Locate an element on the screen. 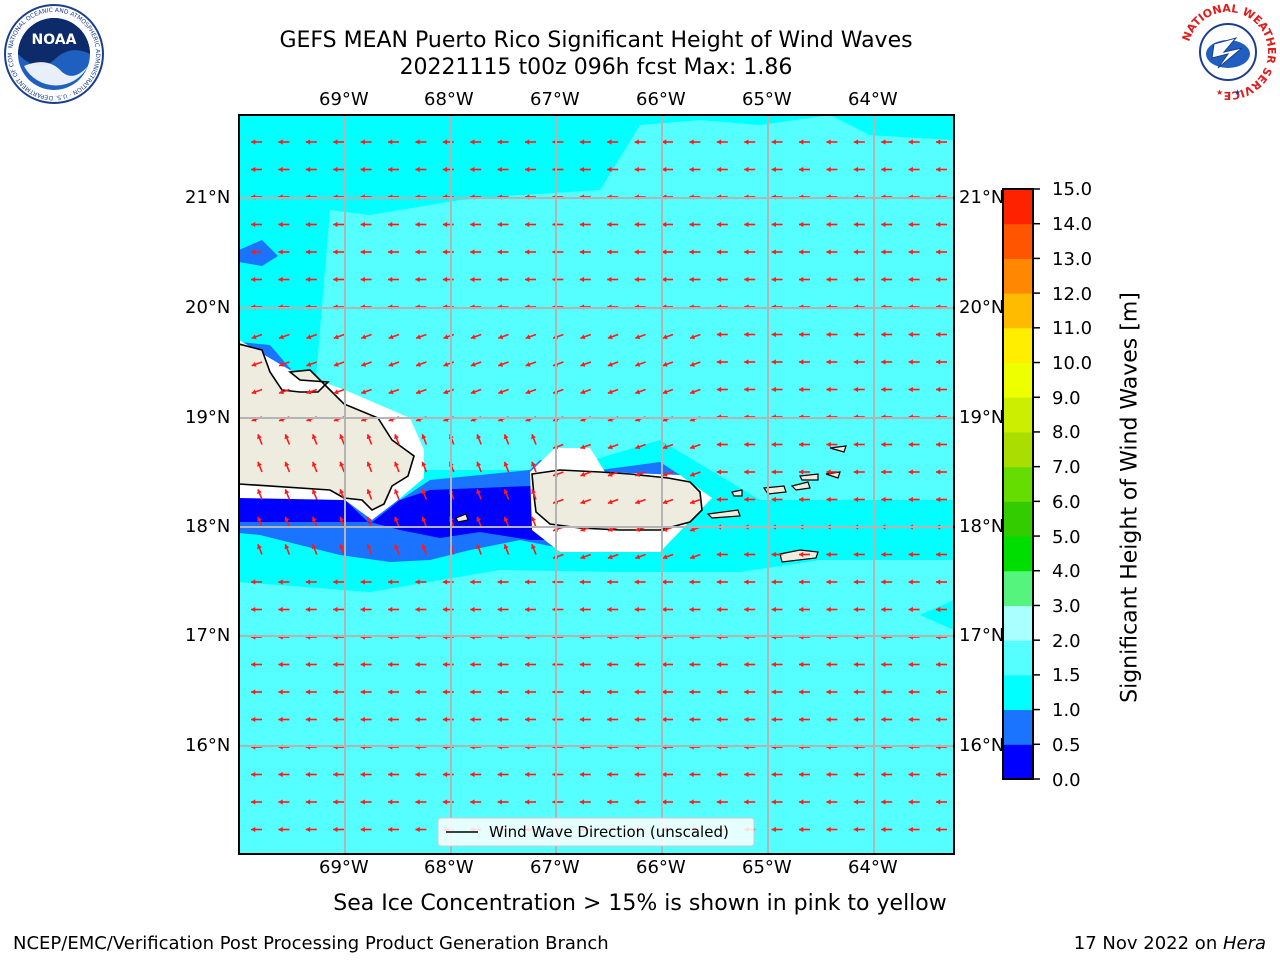 The width and height of the screenshot is (1280, 960). st-thomas-island is located at coordinates (774, 490).